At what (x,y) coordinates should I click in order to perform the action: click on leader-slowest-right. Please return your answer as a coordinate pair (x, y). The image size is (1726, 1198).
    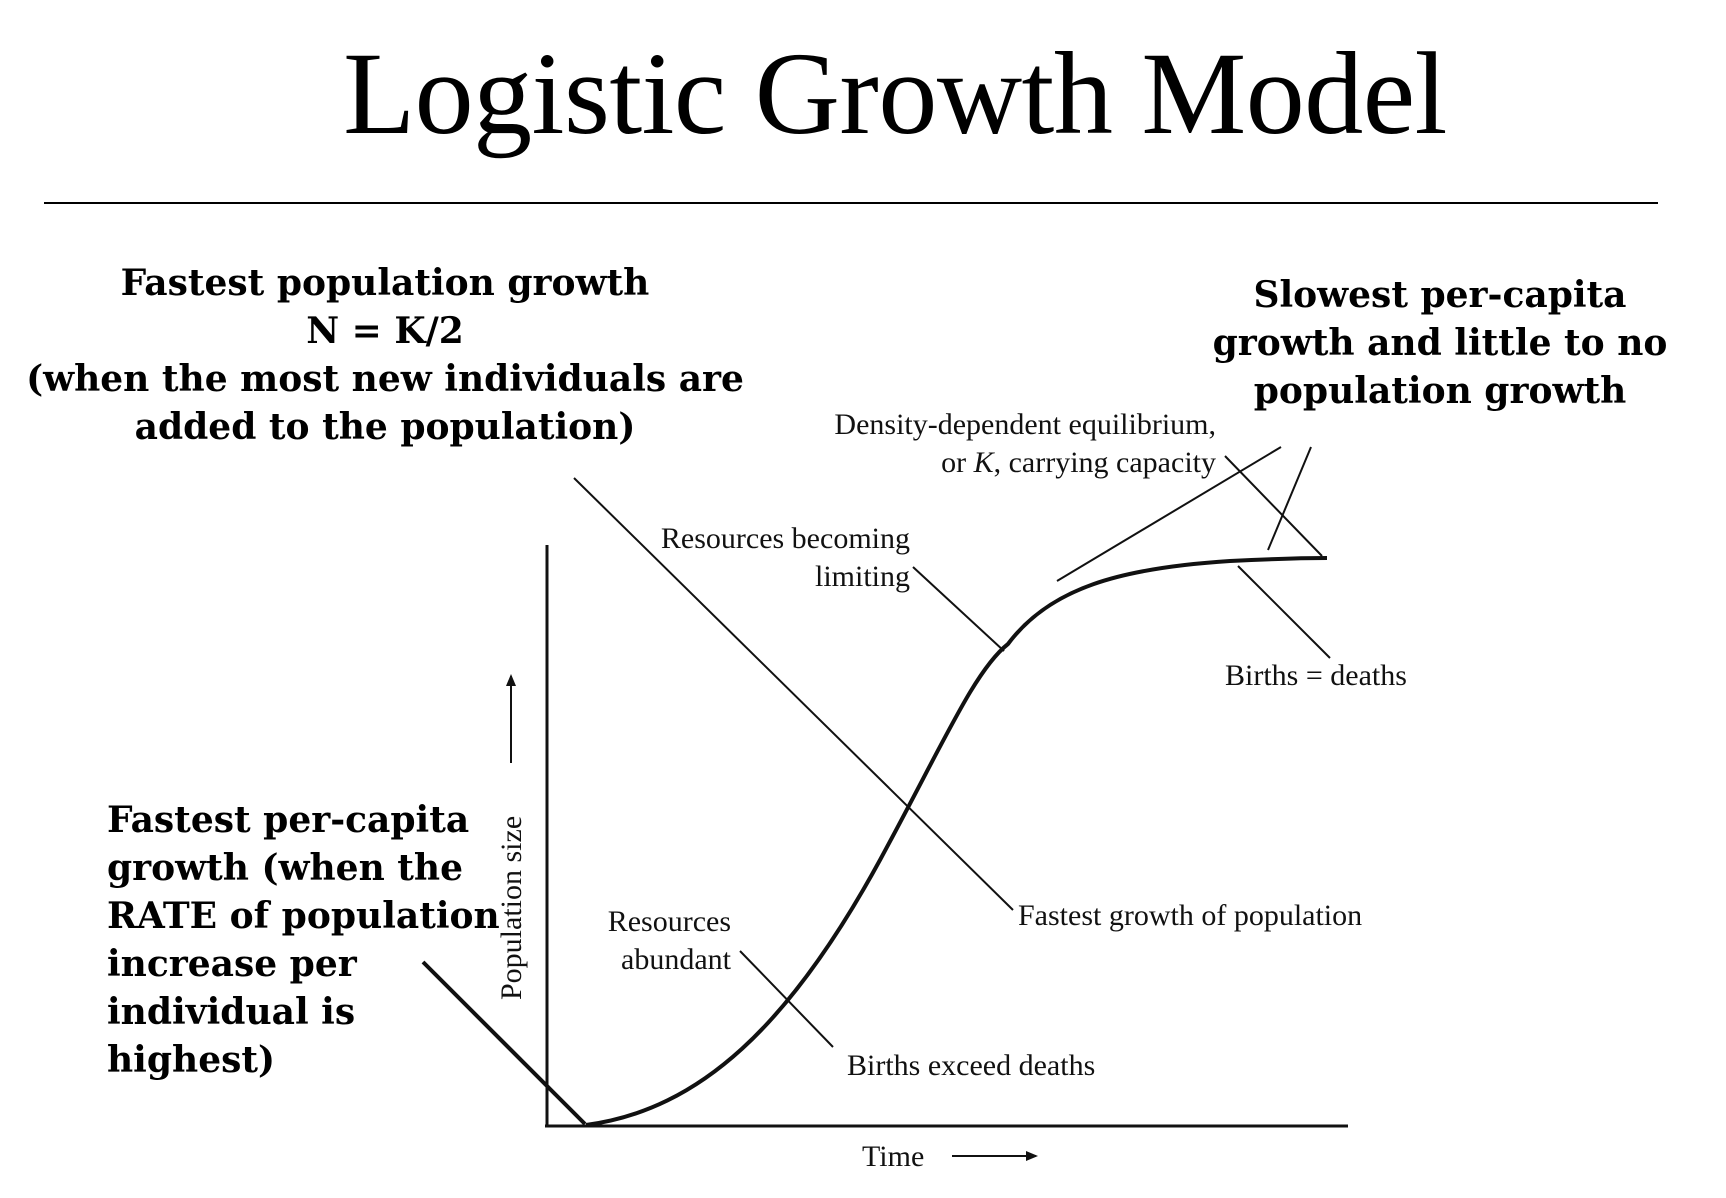
    Looking at the image, I should click on (1289, 498).